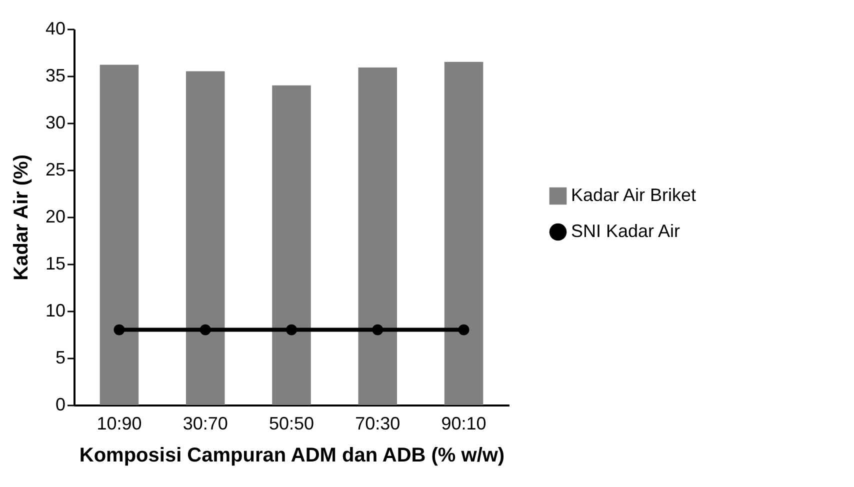 This screenshot has height=487, width=854. I want to click on y-tick-label: 35, so click(55, 76).